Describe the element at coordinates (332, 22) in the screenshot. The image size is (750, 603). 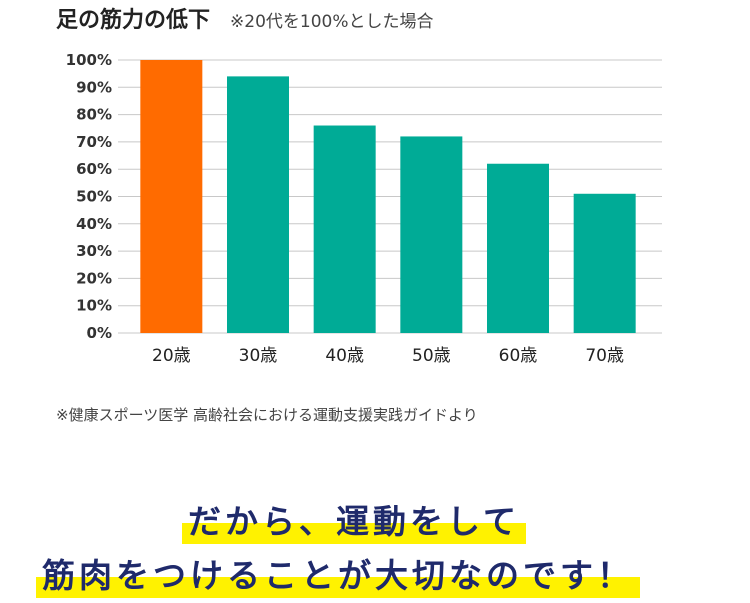
I see `chart-subtitle: ※20代を100%とした場合` at that location.